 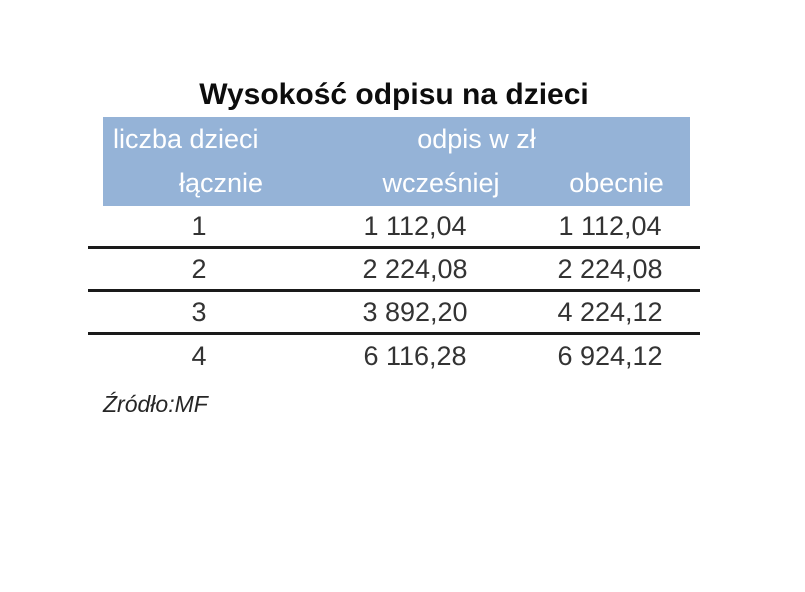 What do you see at coordinates (199, 268) in the screenshot?
I see `cell-children: 2` at bounding box center [199, 268].